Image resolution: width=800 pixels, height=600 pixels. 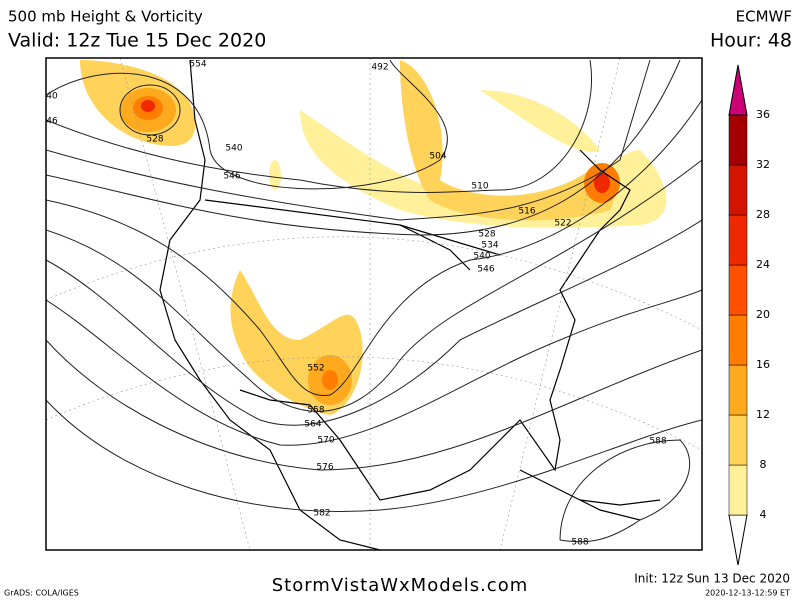 What do you see at coordinates (712, 579) in the screenshot?
I see `init-time: Init: 12z Sun 13 Dec 2020` at bounding box center [712, 579].